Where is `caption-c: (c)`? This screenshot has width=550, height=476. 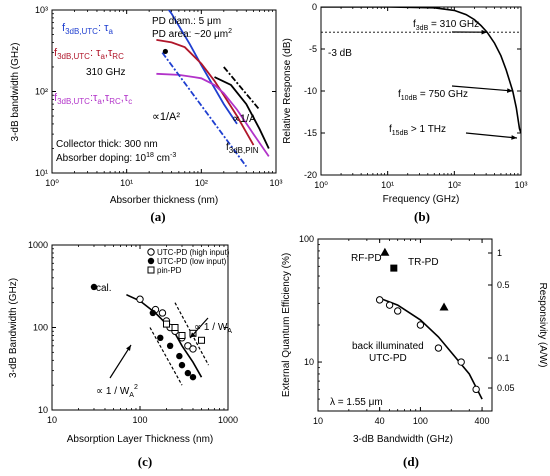
caption-c: (c) is located at coordinates (145, 461).